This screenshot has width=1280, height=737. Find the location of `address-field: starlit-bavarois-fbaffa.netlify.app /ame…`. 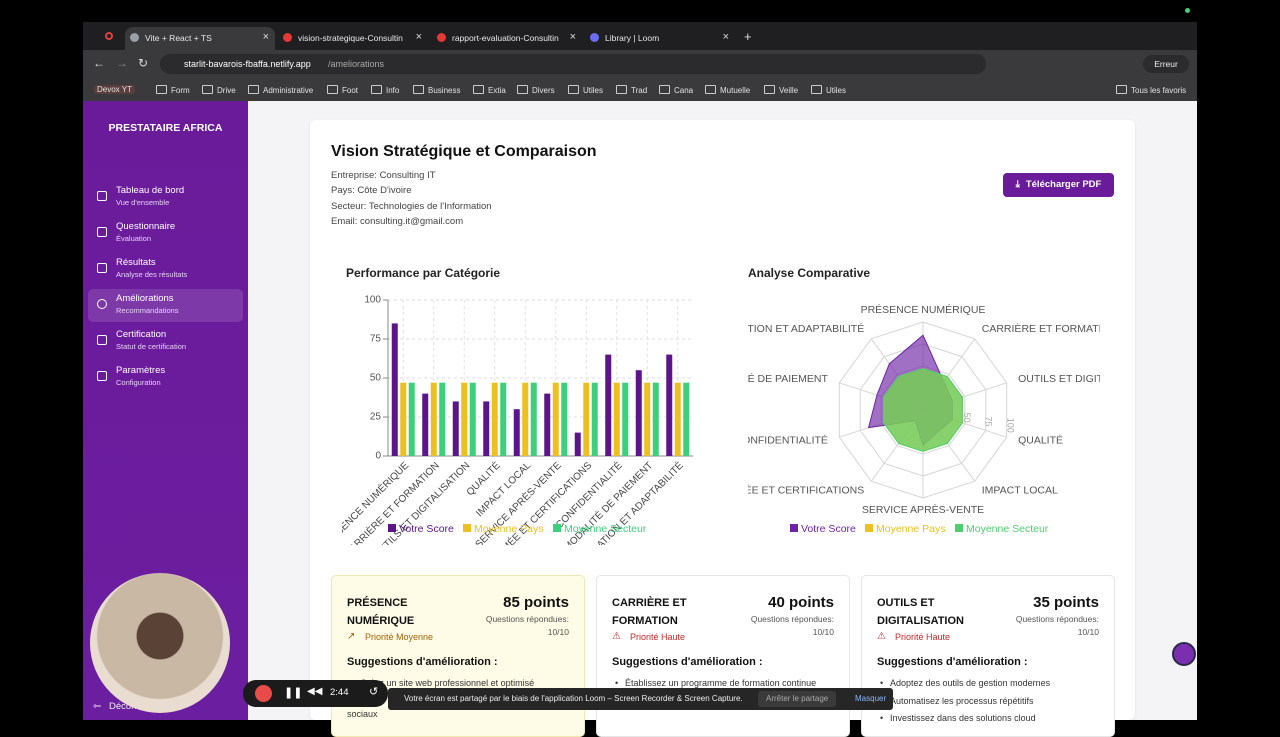

address-field: starlit-bavarois-fbaffa.netlify.app /ame… is located at coordinates (573, 64).